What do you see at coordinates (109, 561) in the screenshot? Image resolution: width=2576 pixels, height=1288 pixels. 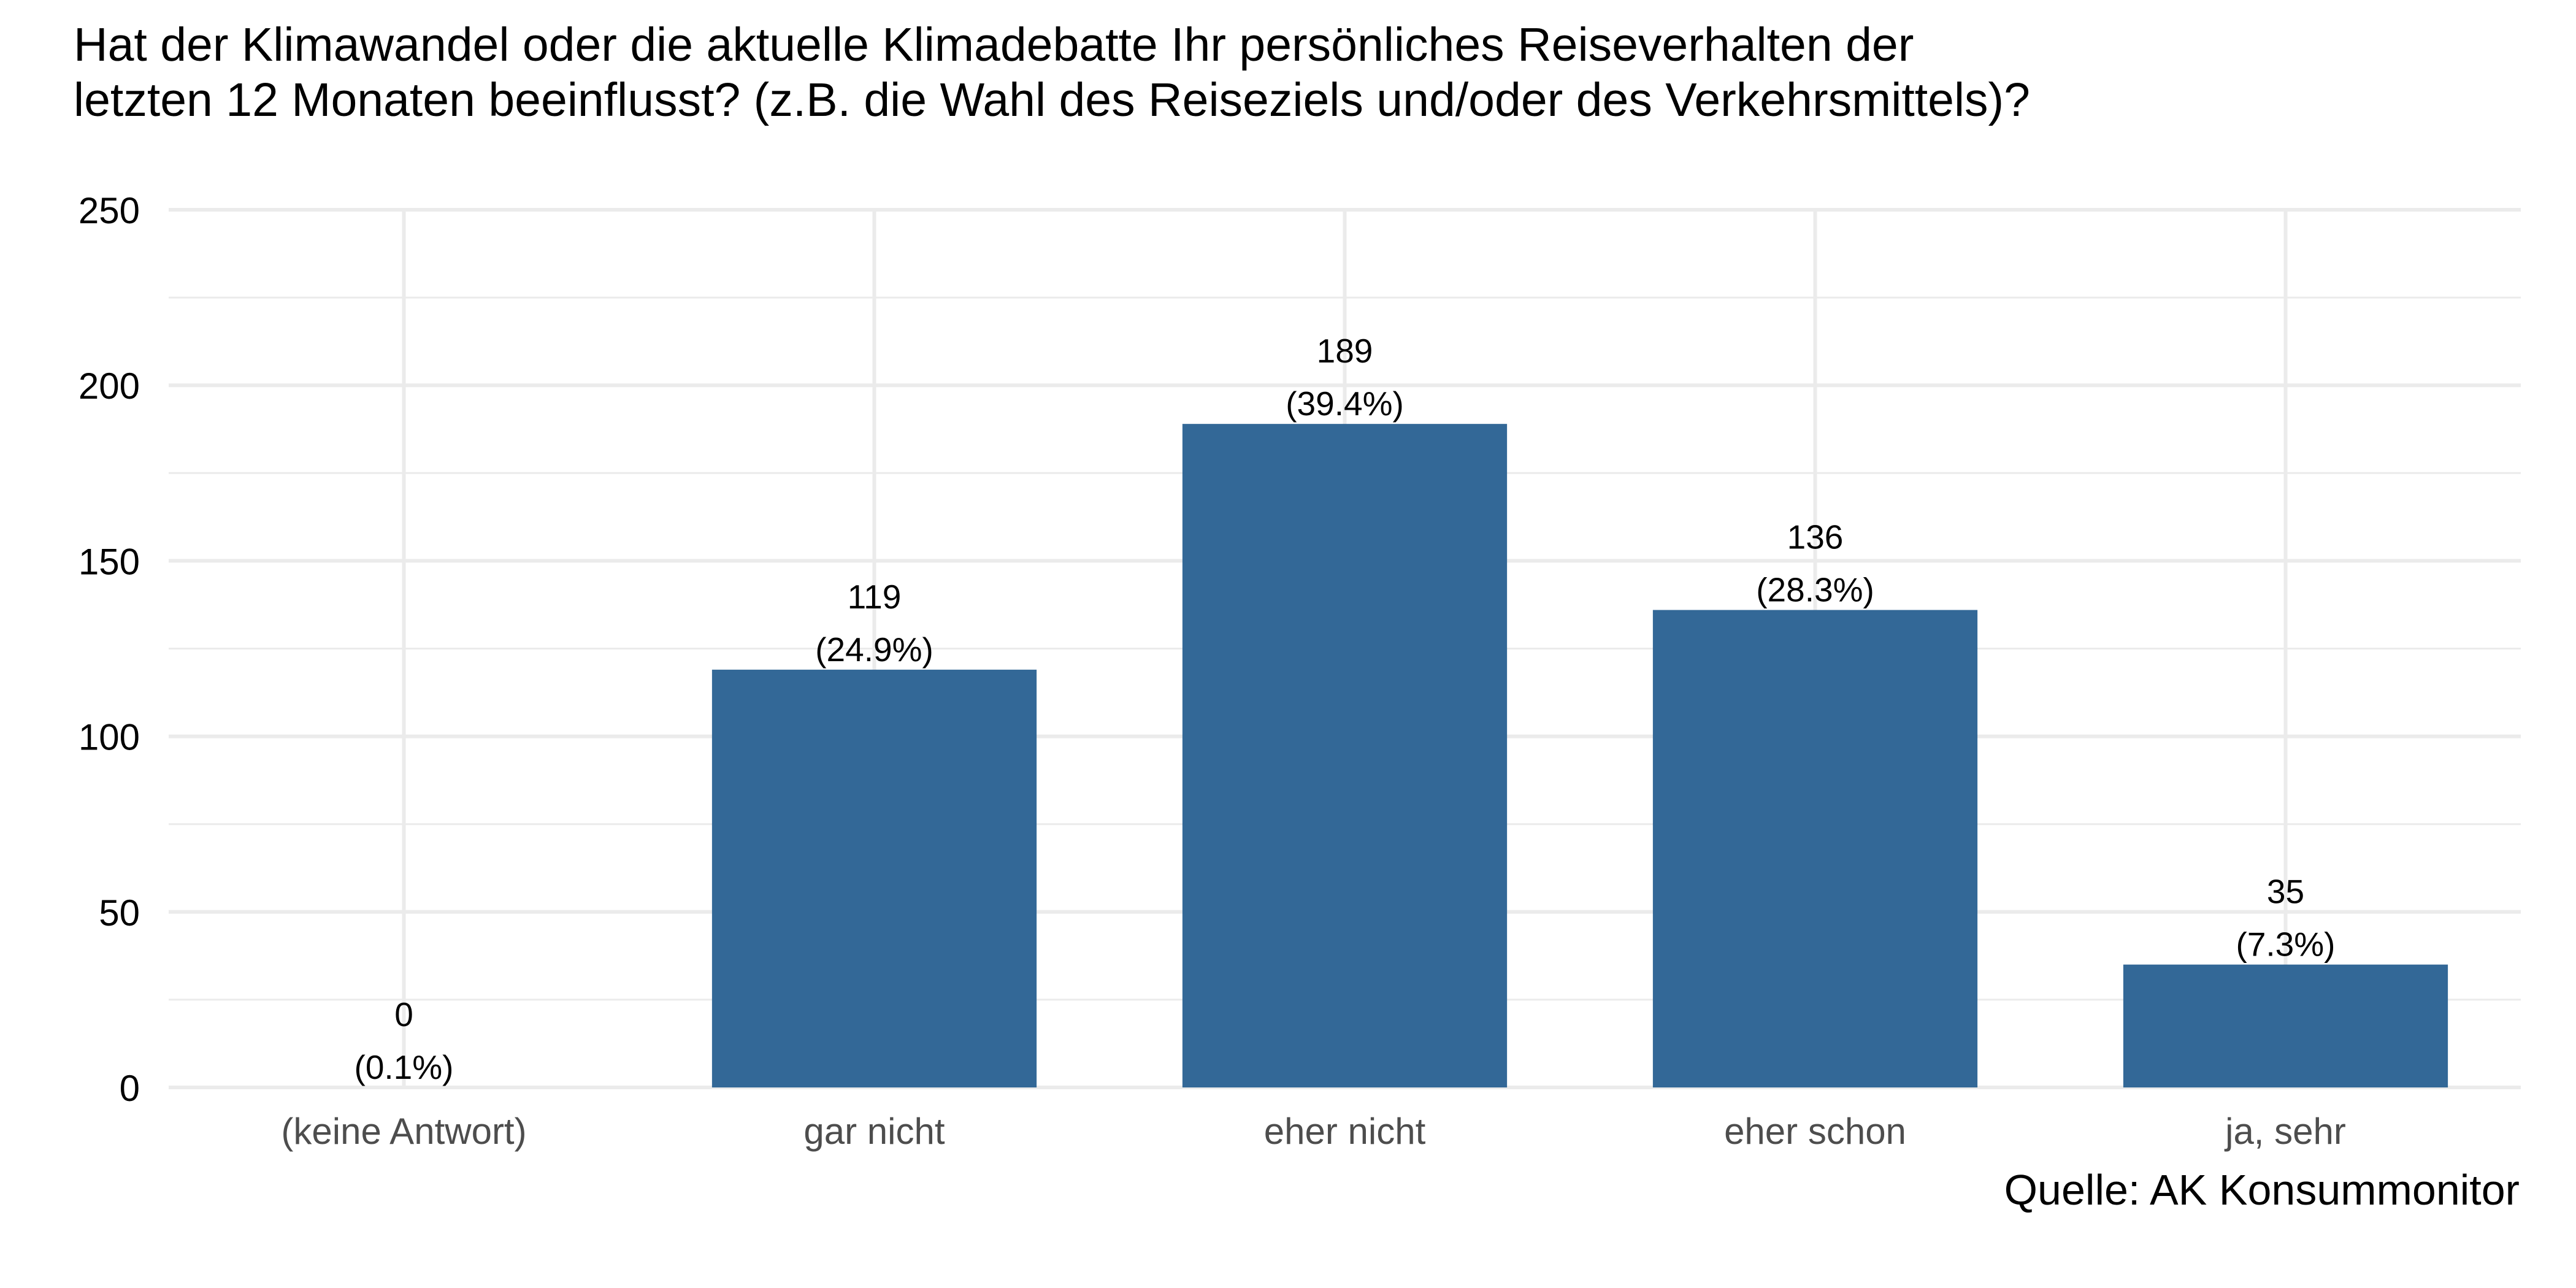 I see `y-tick-label: 150` at bounding box center [109, 561].